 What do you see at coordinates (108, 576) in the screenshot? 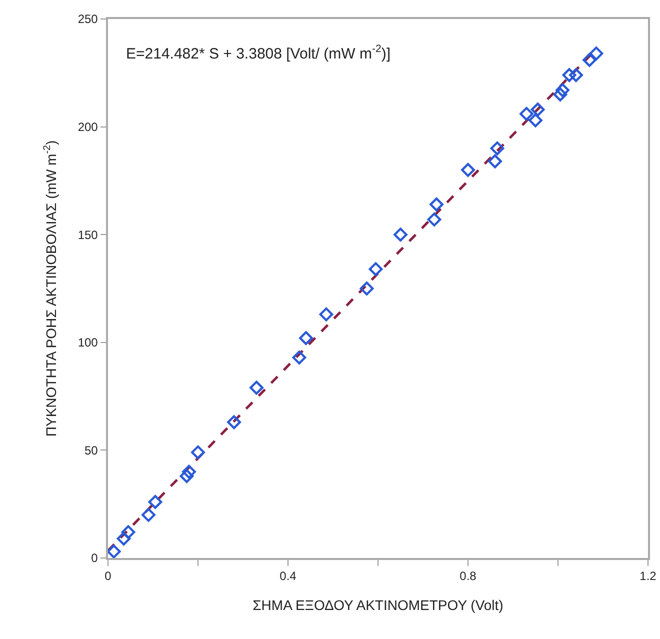
I see `x-tick-label: 0` at bounding box center [108, 576].